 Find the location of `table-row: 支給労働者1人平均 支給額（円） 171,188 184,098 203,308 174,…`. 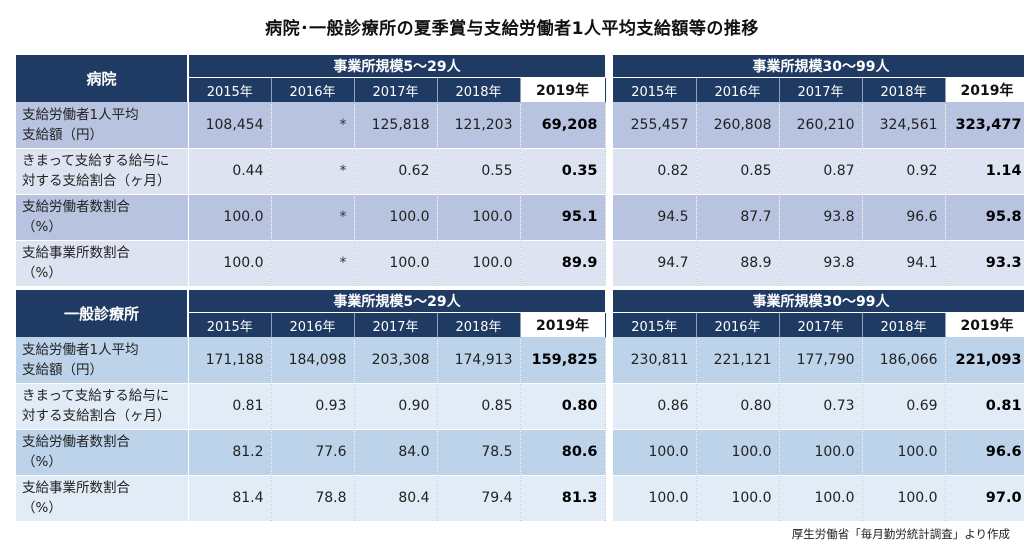

table-row: 支給労働者1人平均 支給額（円） 171,188 184,098 203,308 174,… is located at coordinates (520, 360).